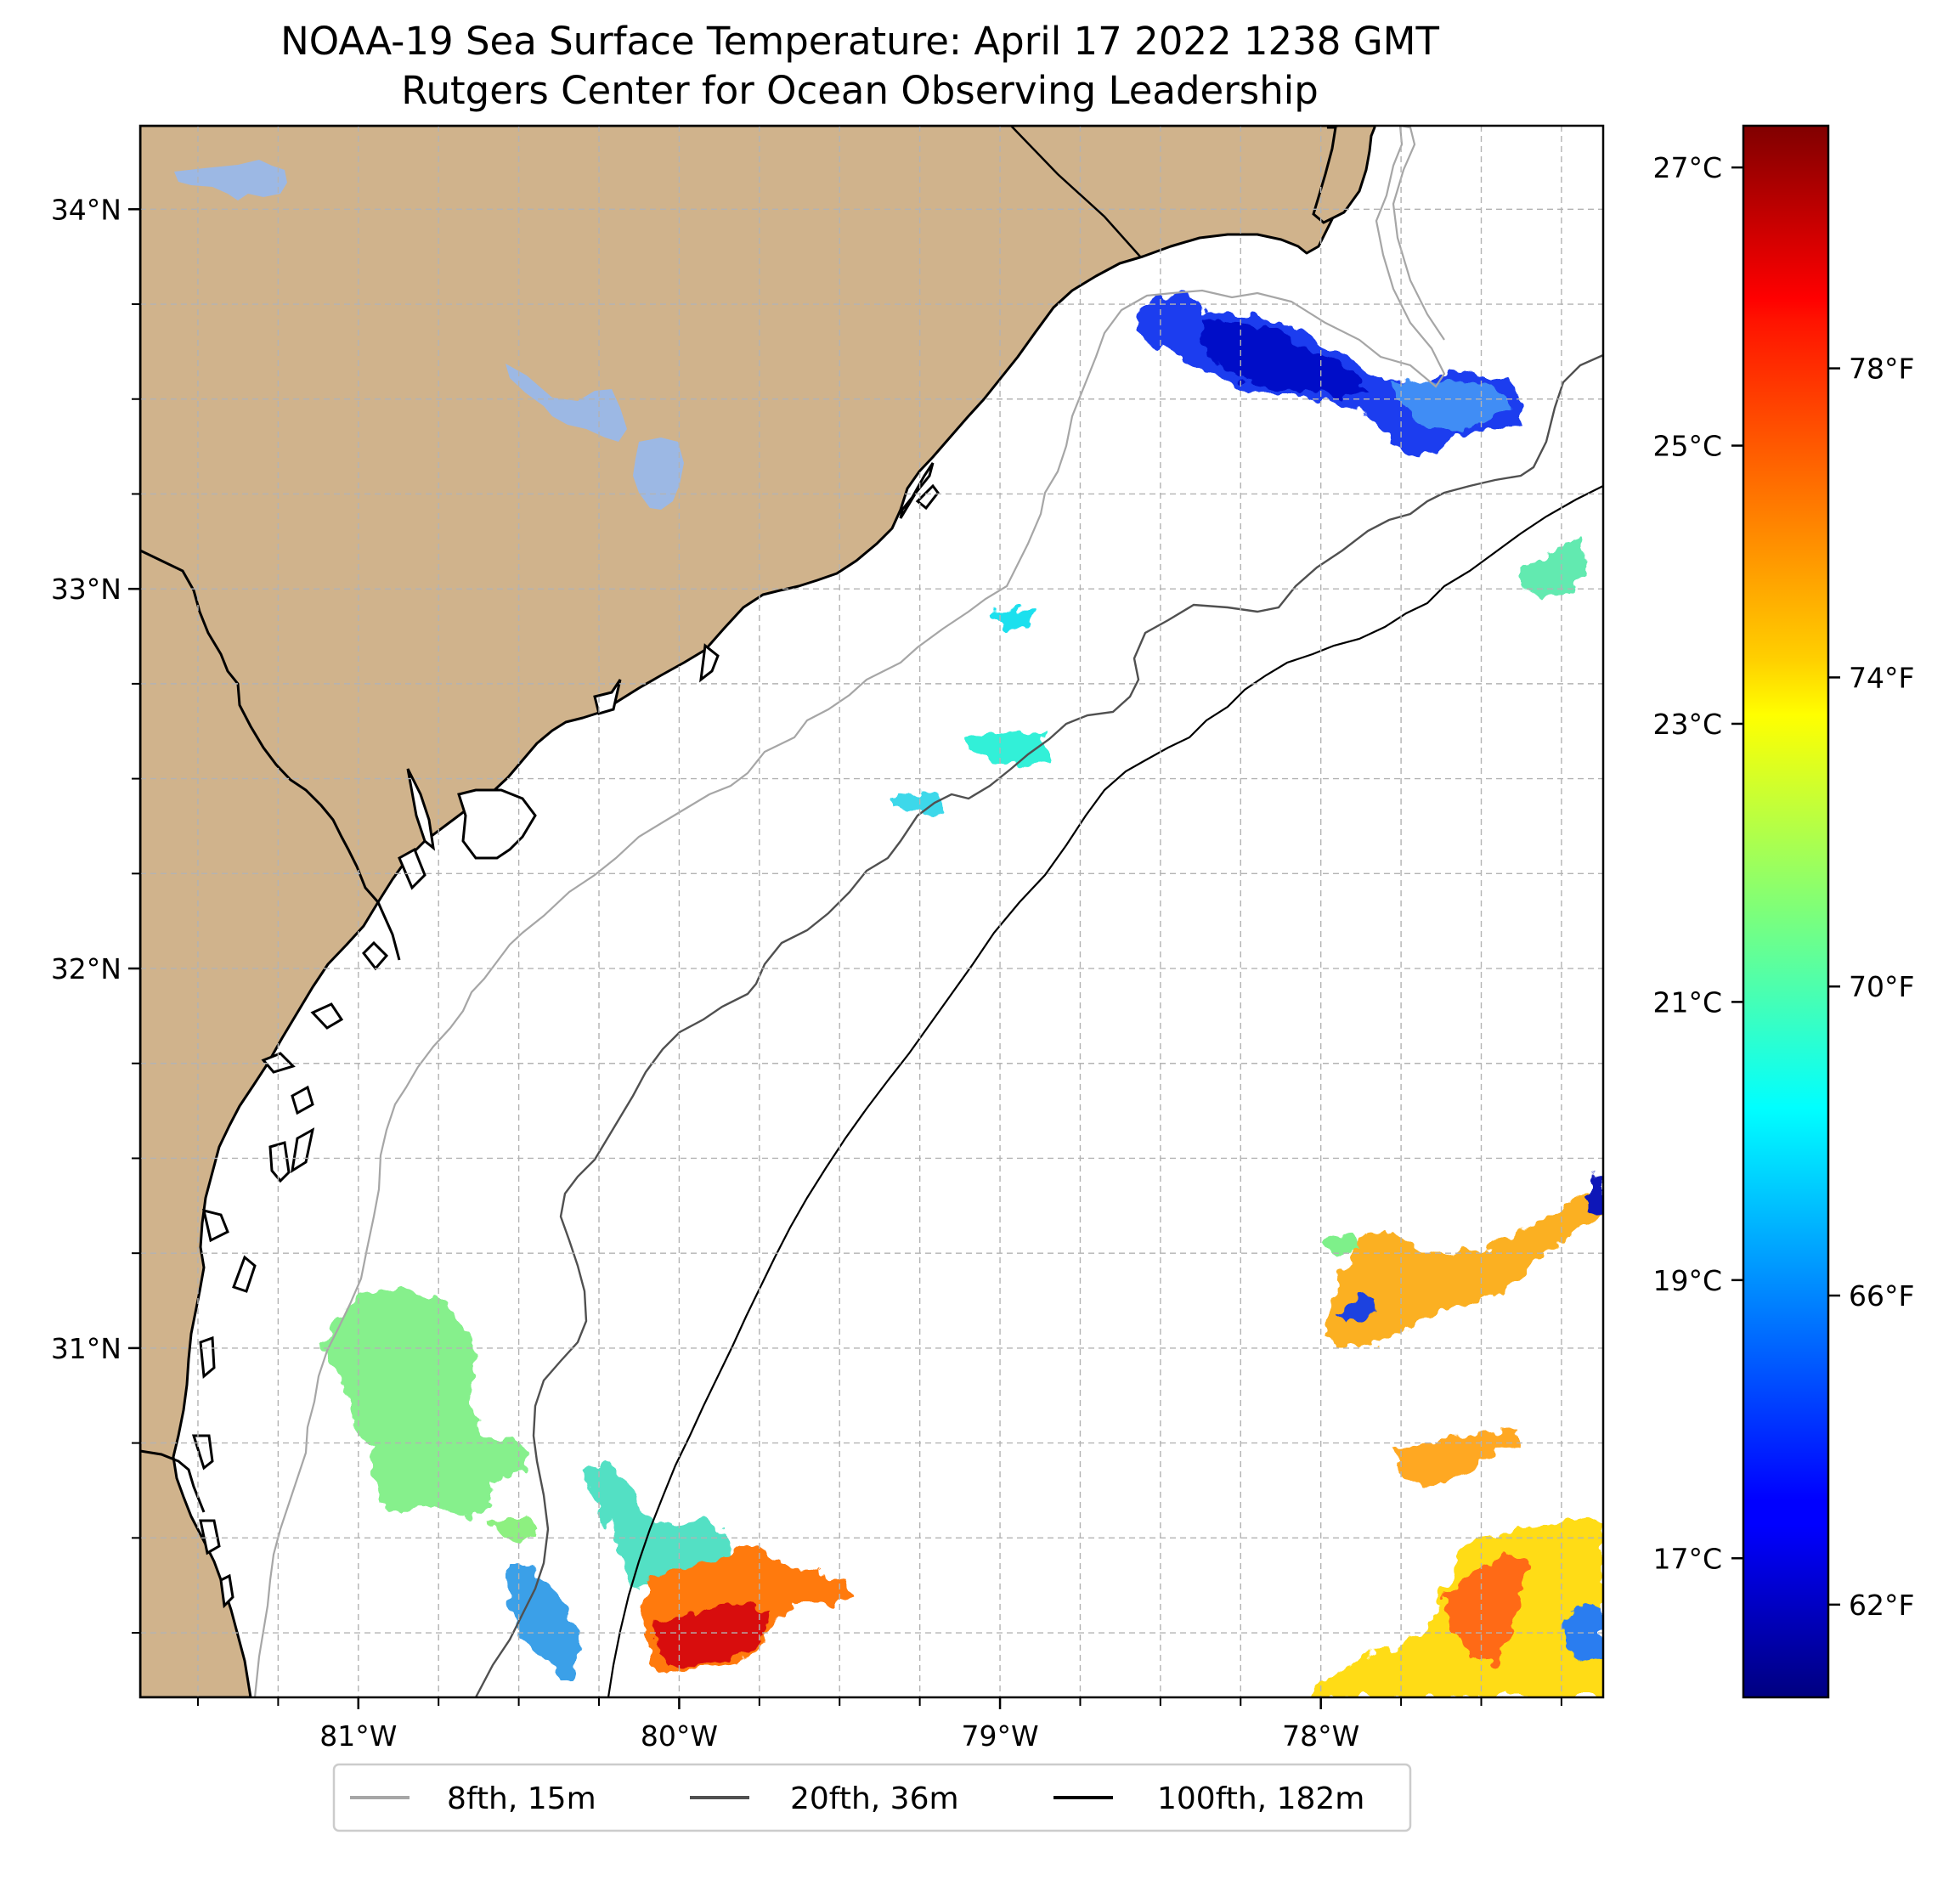 This screenshot has height=1880, width=1960. Describe the element at coordinates (1596, 1195) in the screenshot. I see `sst-patch-east-edge` at that location.